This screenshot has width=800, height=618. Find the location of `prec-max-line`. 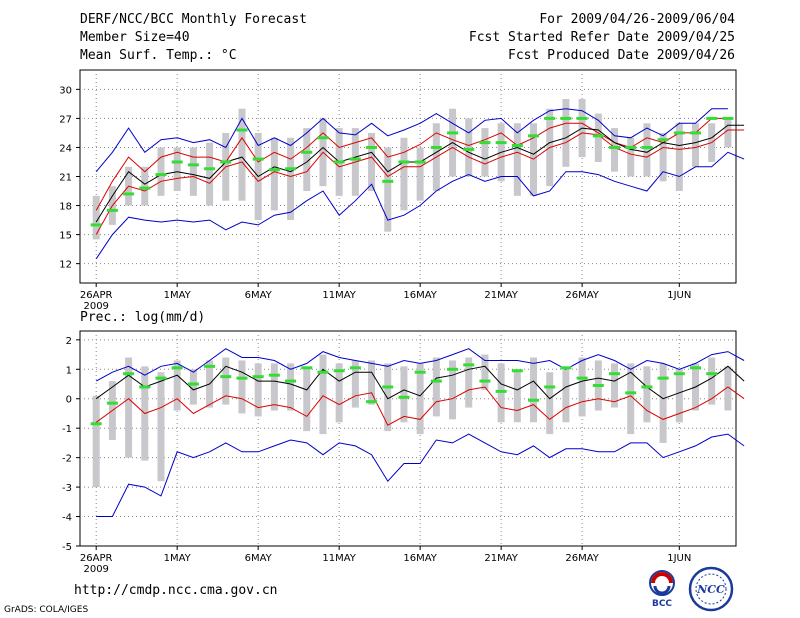

prec-max-line is located at coordinates (420, 365).